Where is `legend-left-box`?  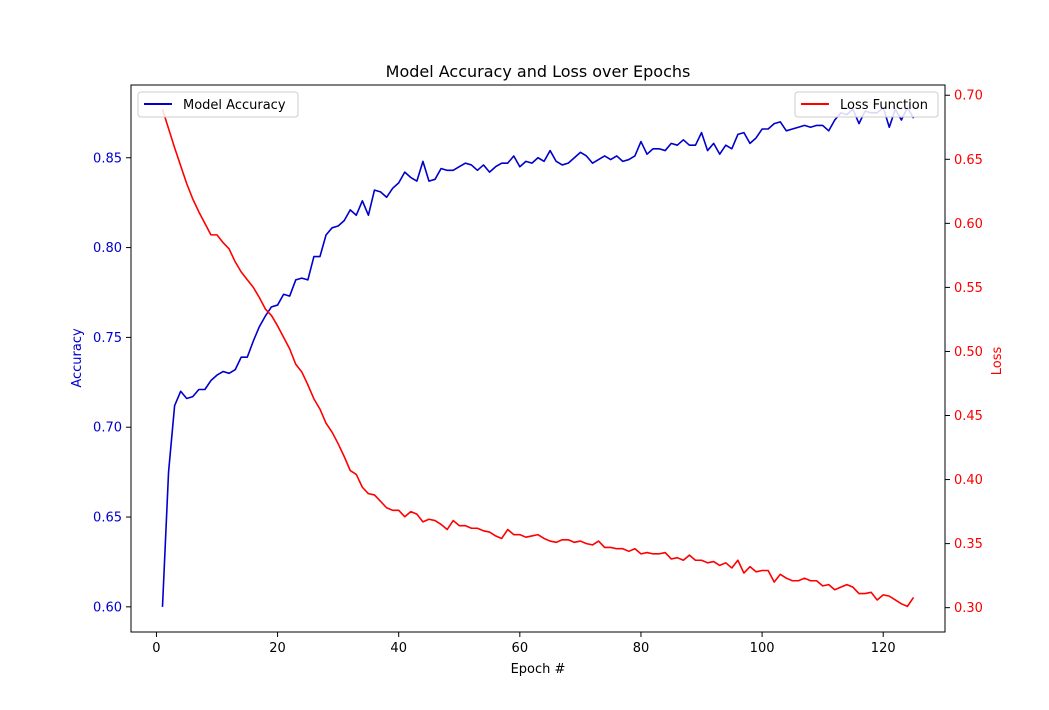
legend-left-box is located at coordinates (218, 104).